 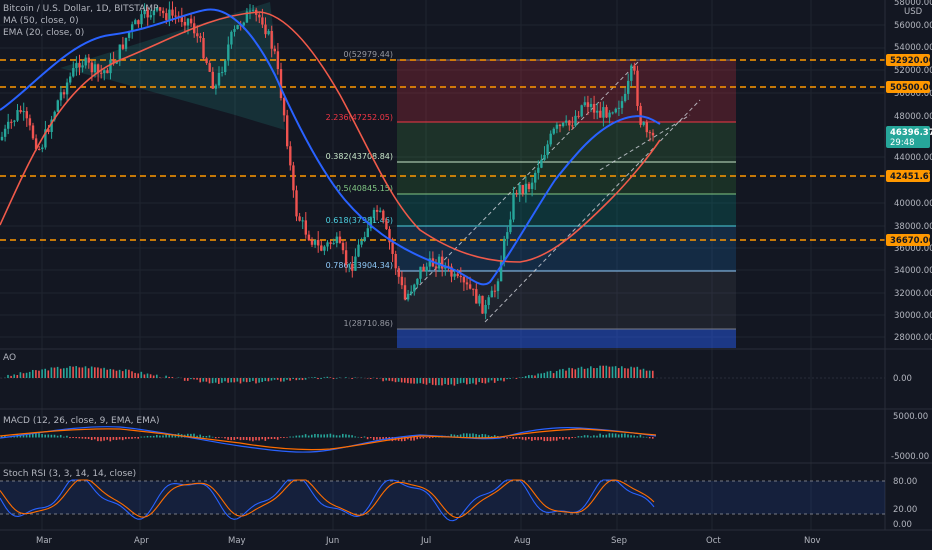 I want to click on time-axis: Mar Apr May Jun Jul Aug Sep Oct Nov, so click(x=428, y=541).